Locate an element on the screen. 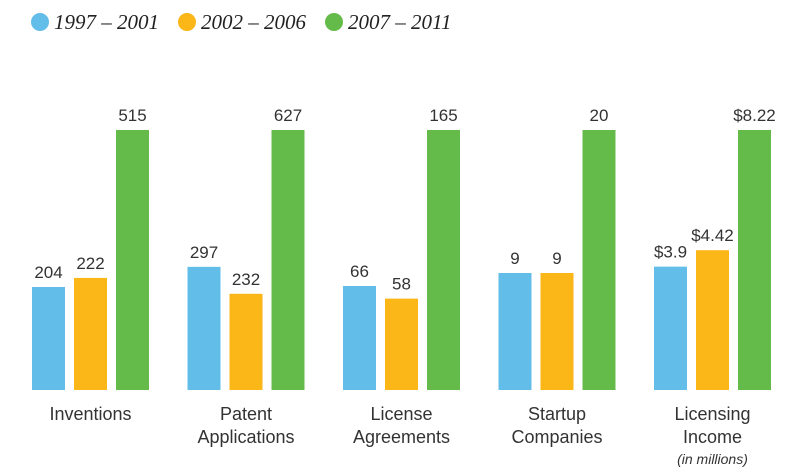  value-label: $4.42 is located at coordinates (712, 235).